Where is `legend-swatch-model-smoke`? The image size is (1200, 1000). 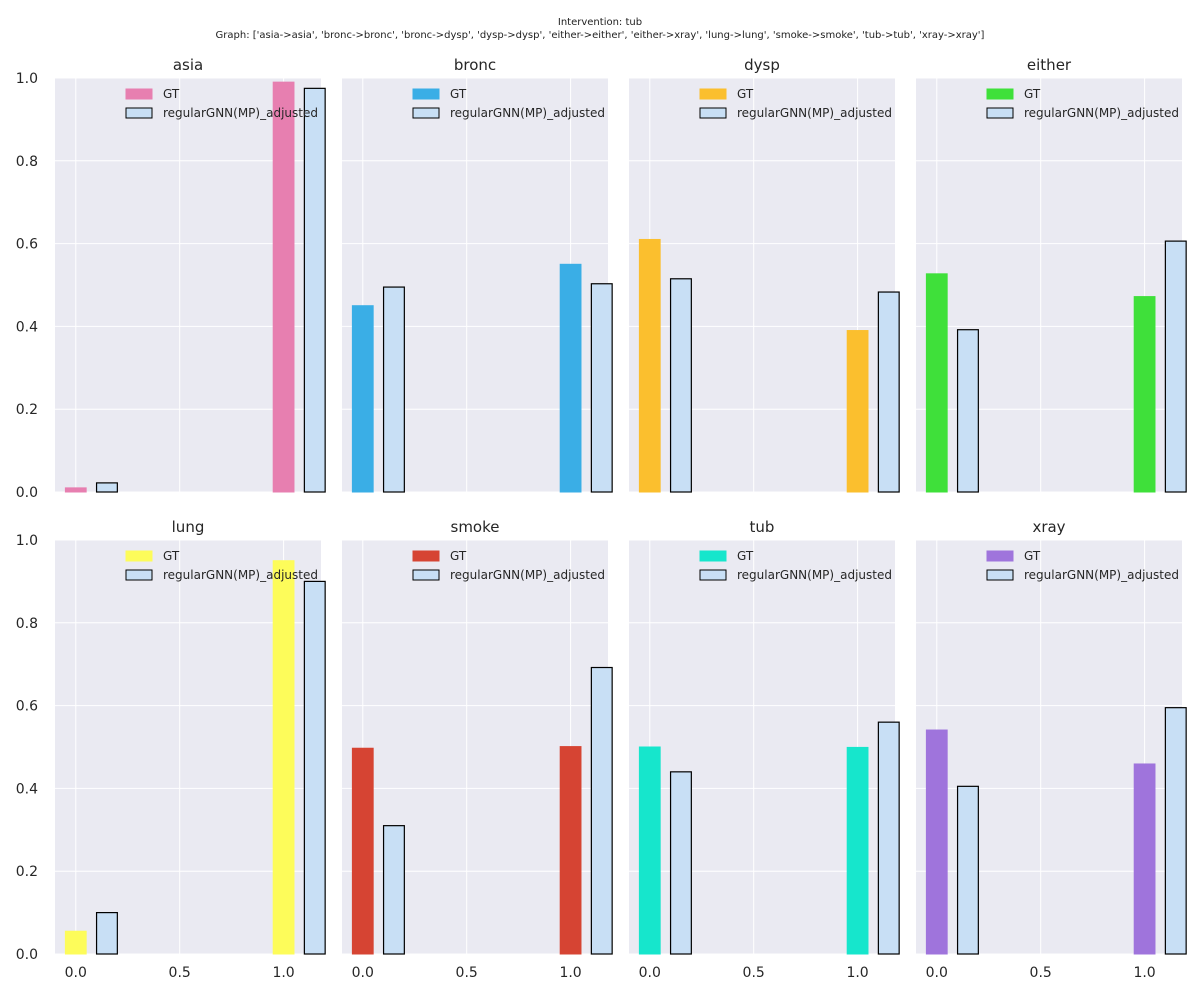
legend-swatch-model-smoke is located at coordinates (426, 575).